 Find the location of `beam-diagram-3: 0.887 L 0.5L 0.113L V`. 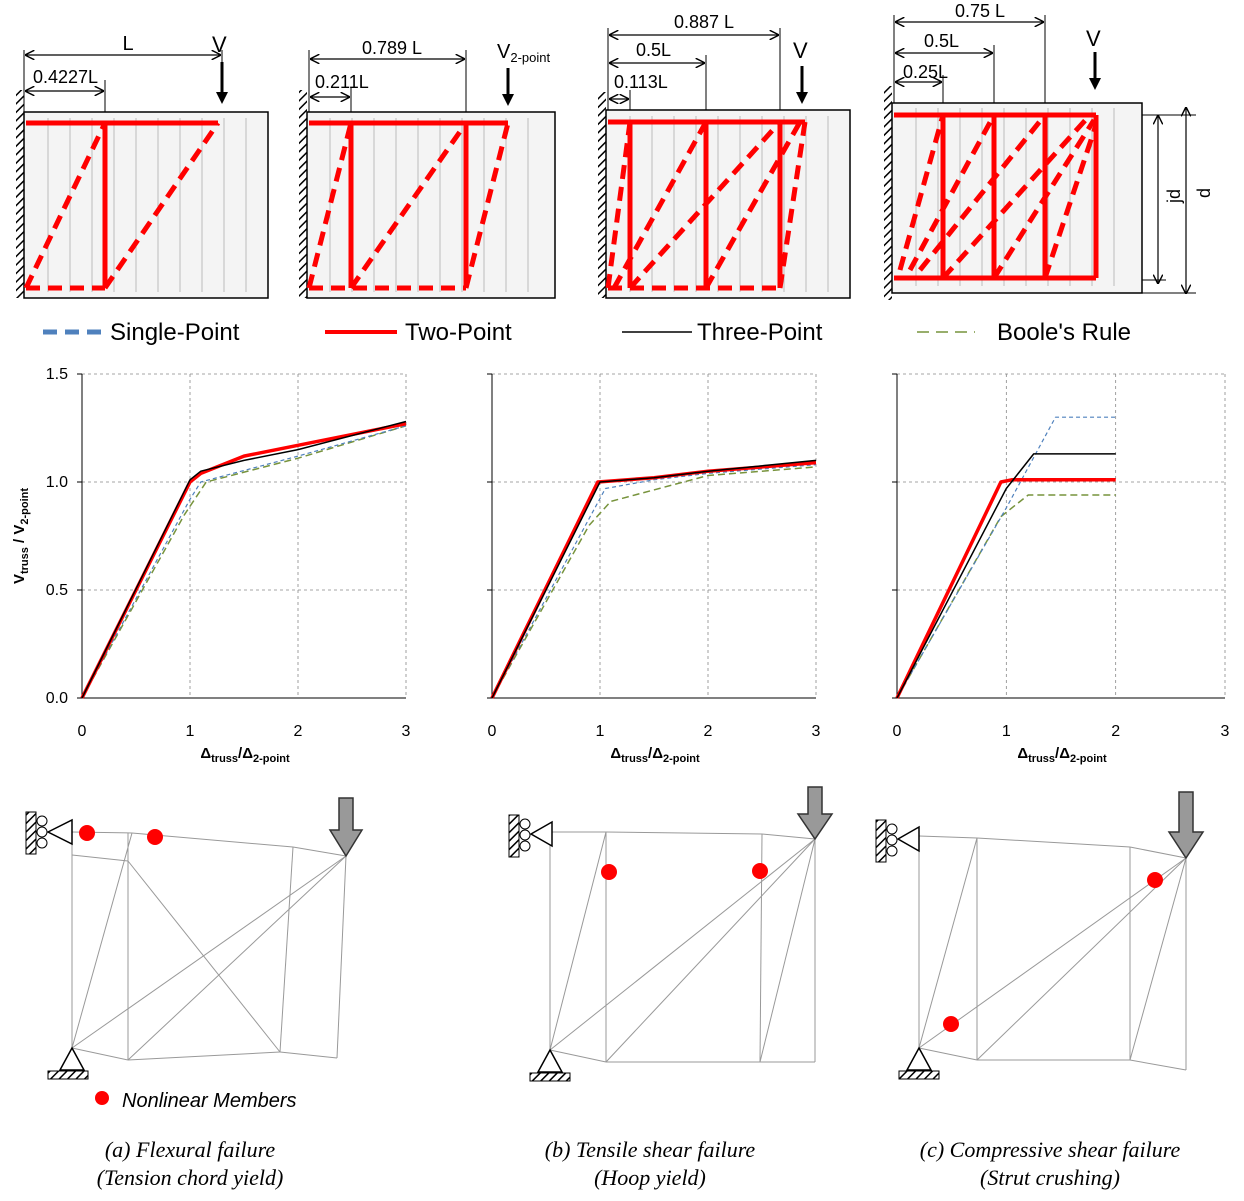

beam-diagram-3: 0.887 L 0.5L 0.113L V is located at coordinates (724, 155).